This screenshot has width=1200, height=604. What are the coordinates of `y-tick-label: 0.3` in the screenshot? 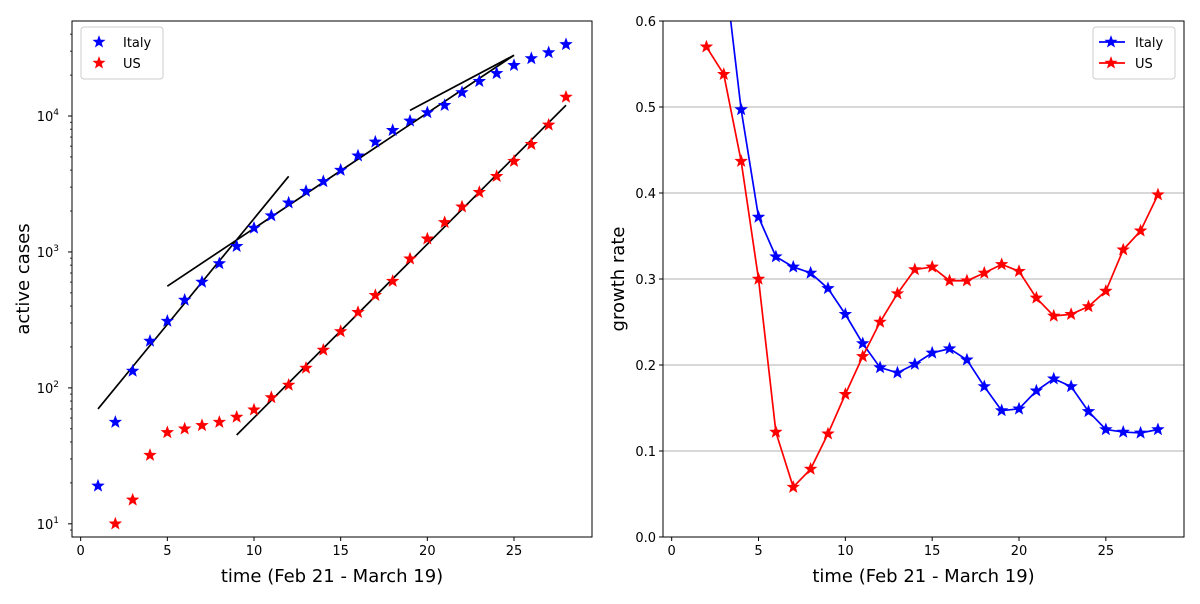 It's located at (645, 280).